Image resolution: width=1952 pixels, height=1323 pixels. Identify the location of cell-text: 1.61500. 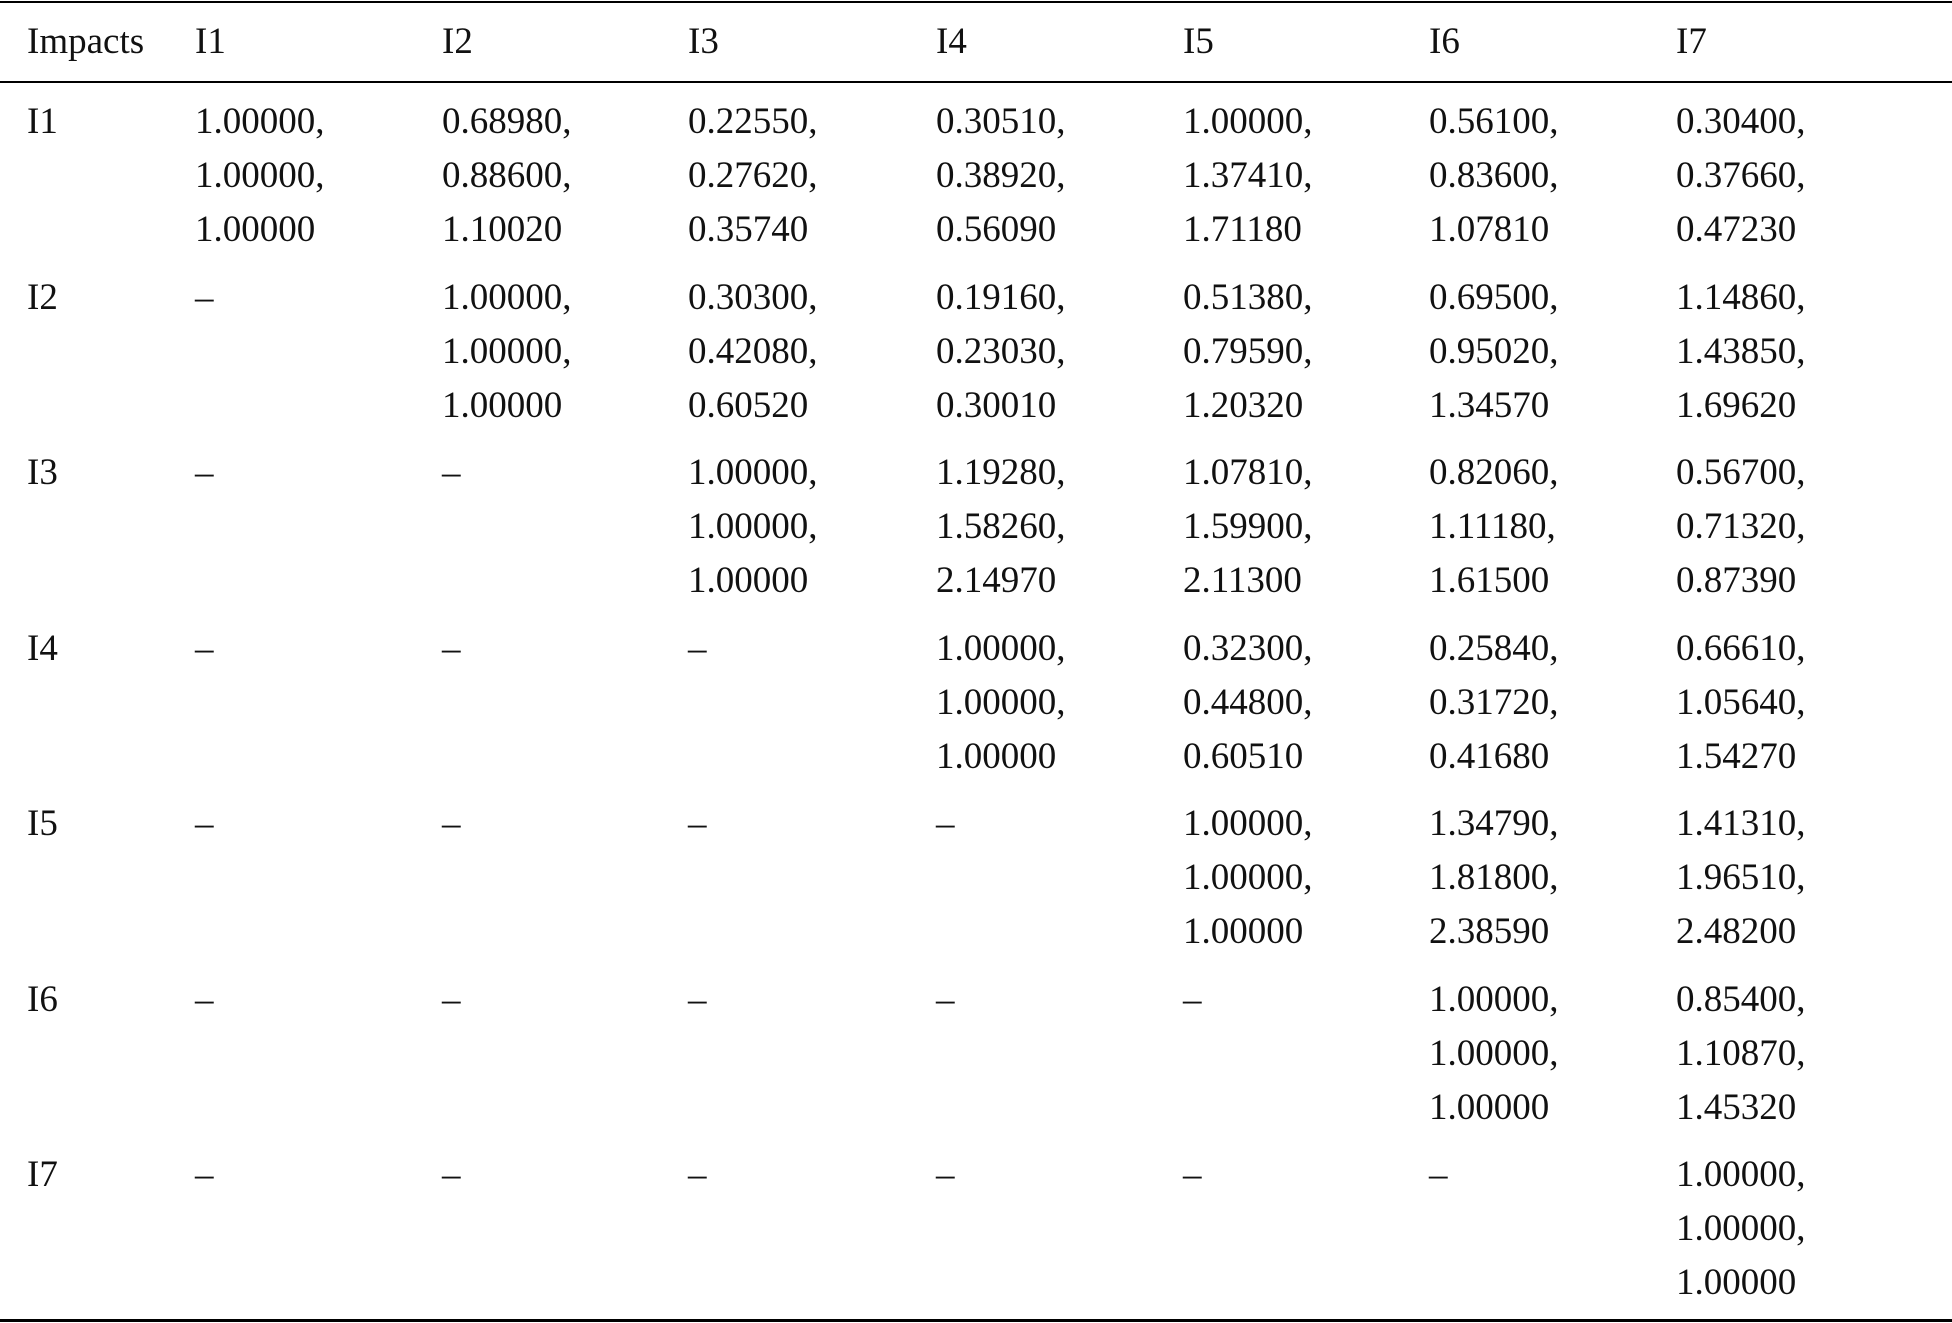
(1489, 580).